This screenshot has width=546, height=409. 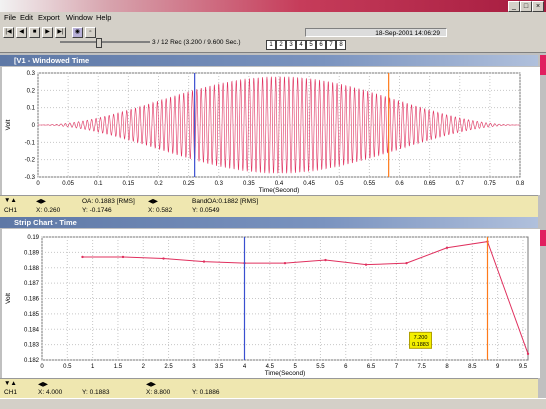 I want to click on x-tick-label: 3, so click(x=194, y=367).